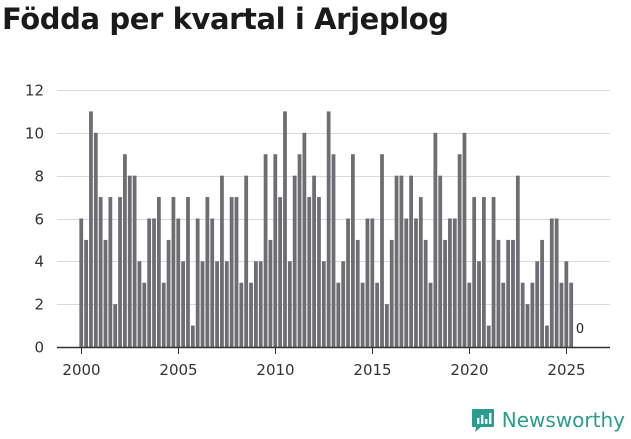 This screenshot has height=439, width=631. Describe the element at coordinates (482, 420) in the screenshot. I see `newsworthy-icon` at that location.